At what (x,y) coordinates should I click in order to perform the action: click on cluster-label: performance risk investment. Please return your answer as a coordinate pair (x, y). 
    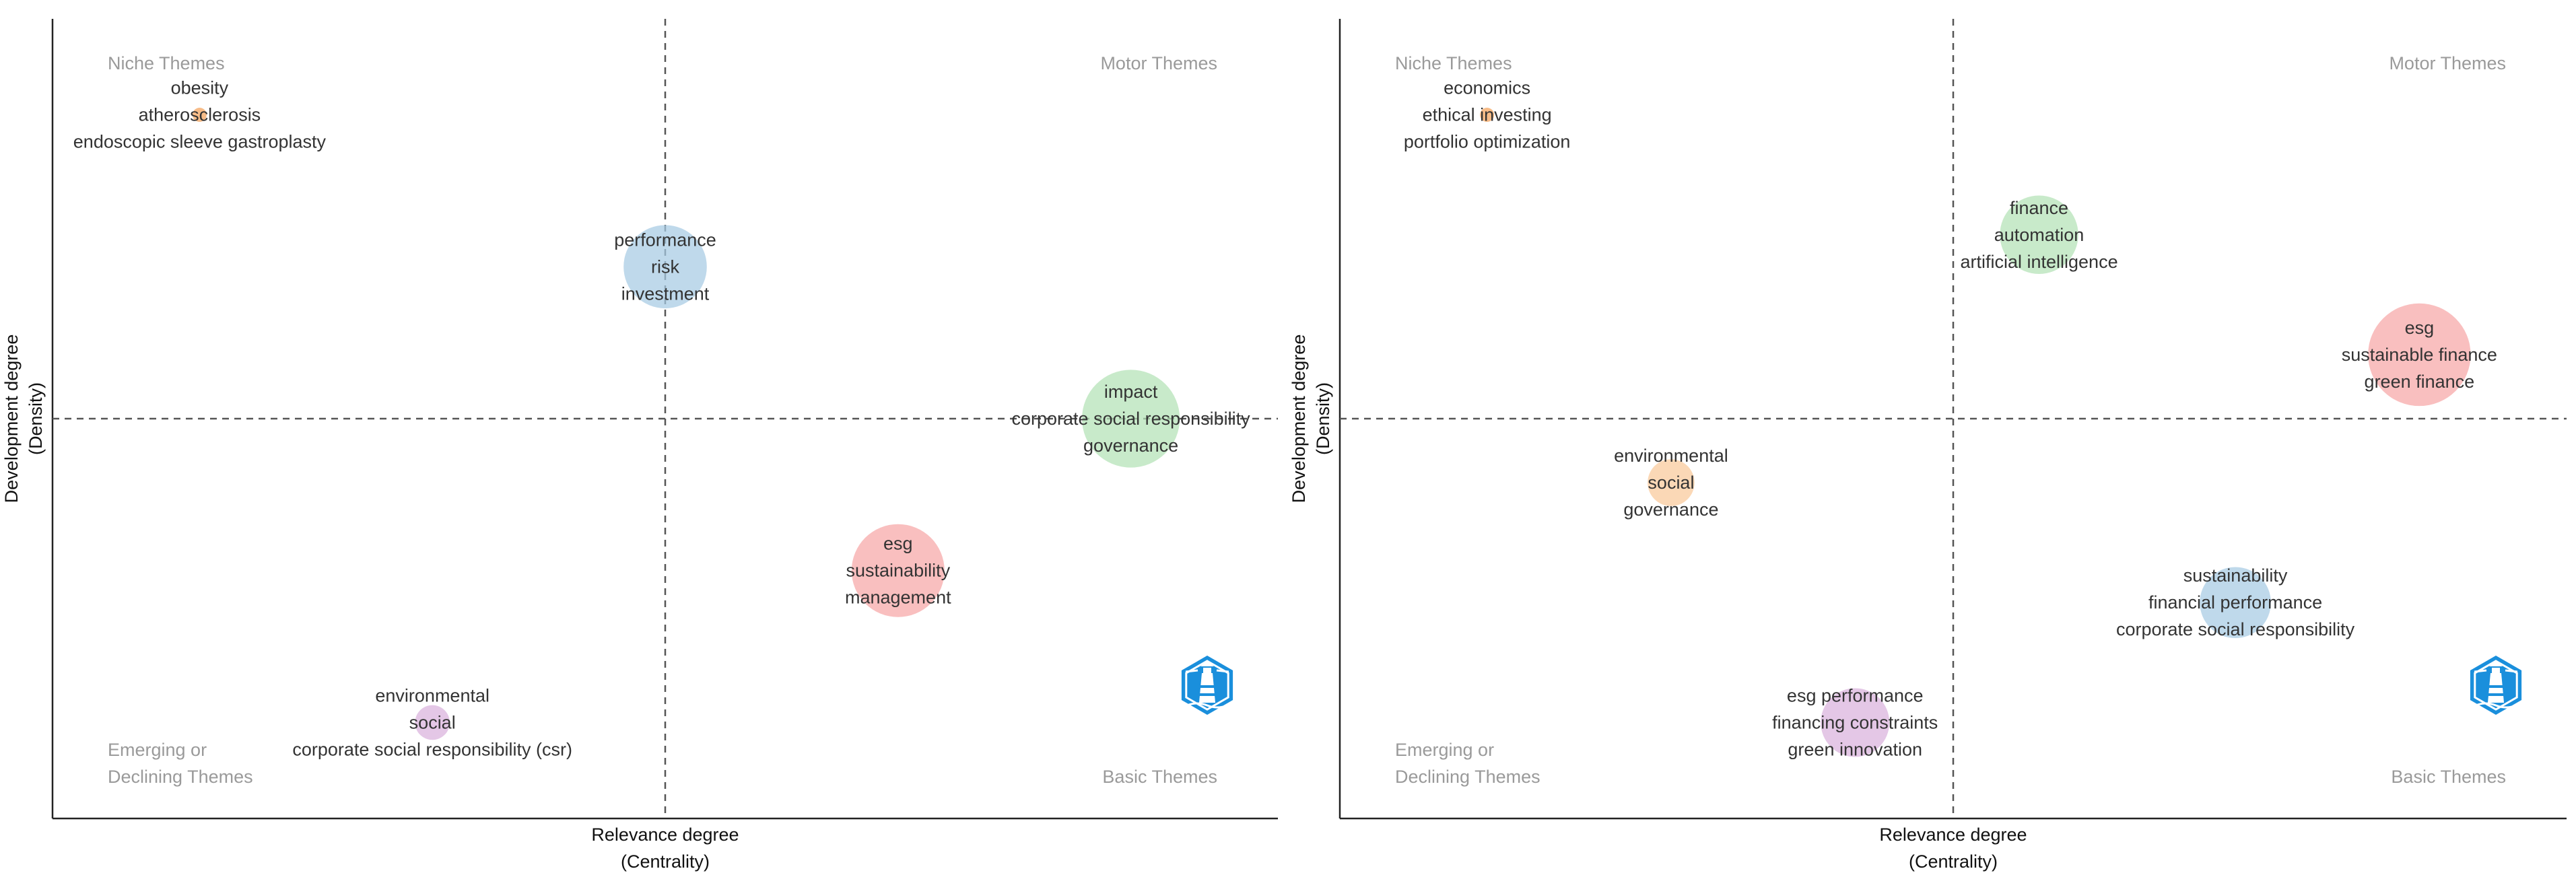
    Looking at the image, I should click on (665, 267).